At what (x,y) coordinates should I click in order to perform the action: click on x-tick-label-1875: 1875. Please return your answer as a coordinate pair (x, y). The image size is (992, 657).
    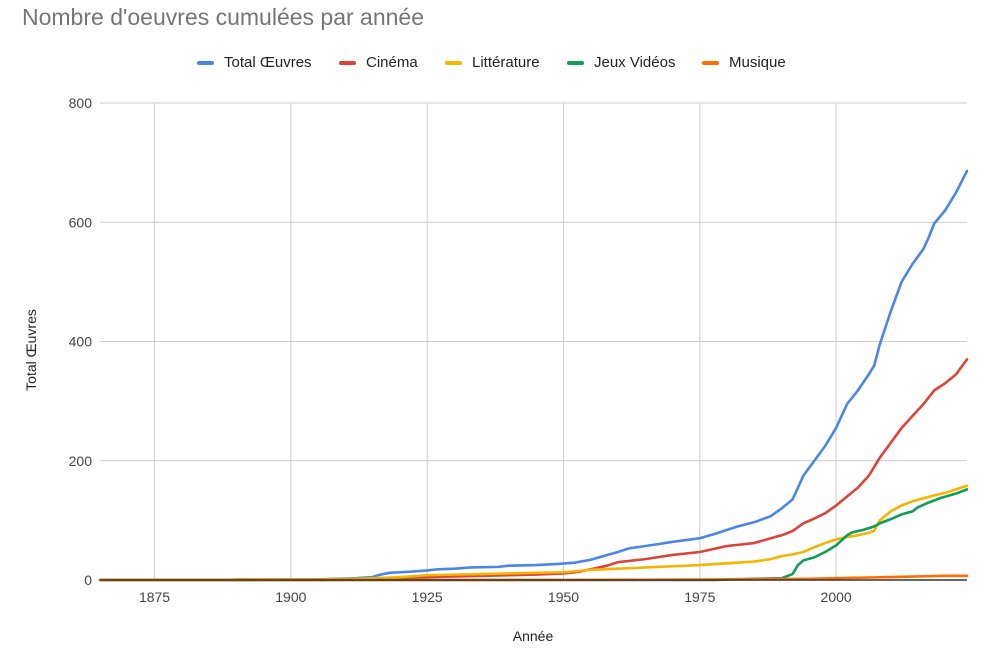
    Looking at the image, I should click on (154, 597).